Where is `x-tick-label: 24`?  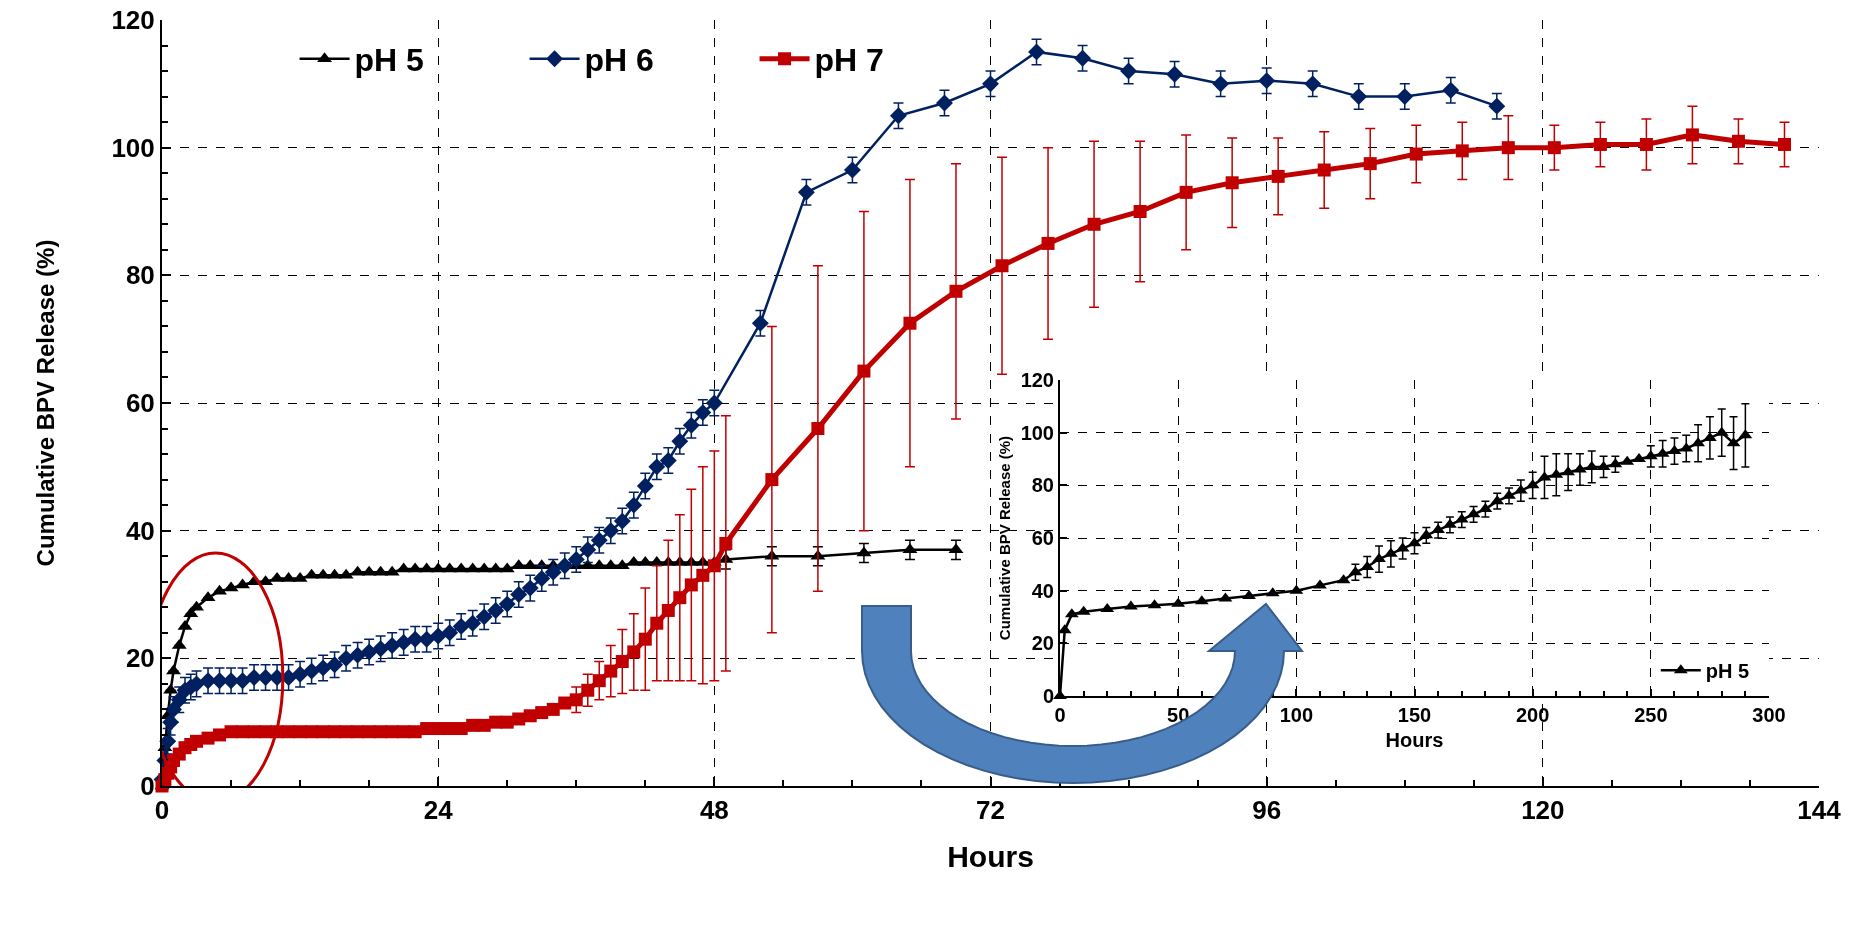
x-tick-label: 24 is located at coordinates (438, 810).